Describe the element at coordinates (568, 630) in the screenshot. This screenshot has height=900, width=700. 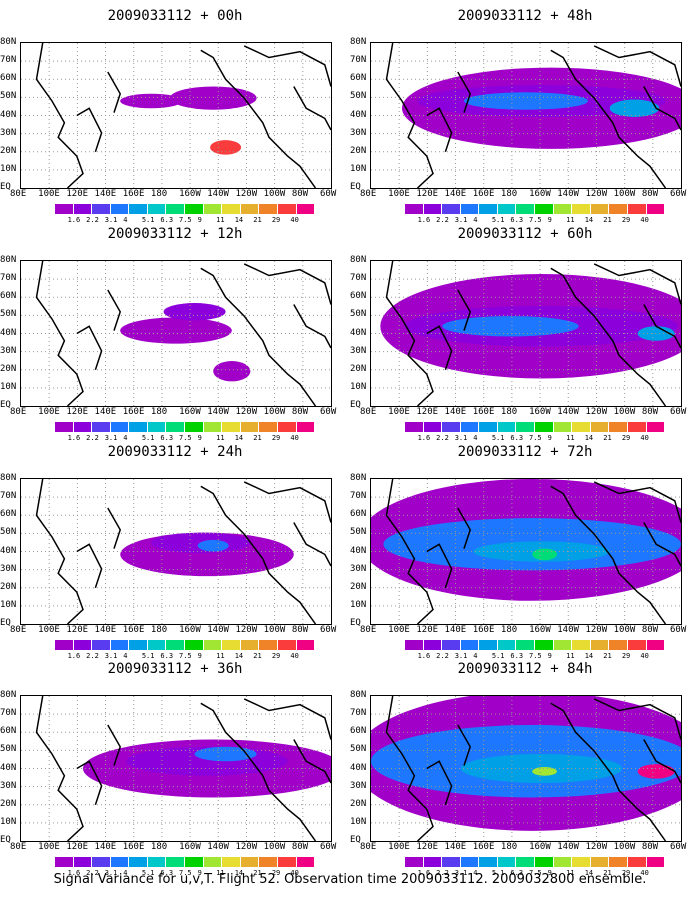
I see `x-tick-label: 140W` at that location.